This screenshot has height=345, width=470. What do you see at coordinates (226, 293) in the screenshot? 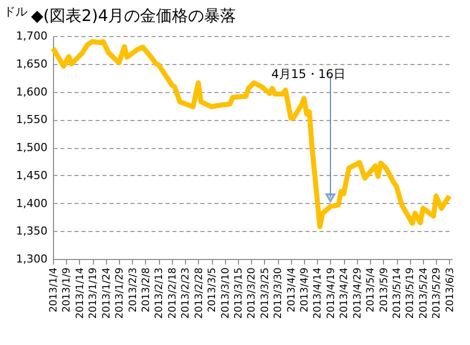
I see `x-tick-label: 2013/3/10` at bounding box center [226, 293].